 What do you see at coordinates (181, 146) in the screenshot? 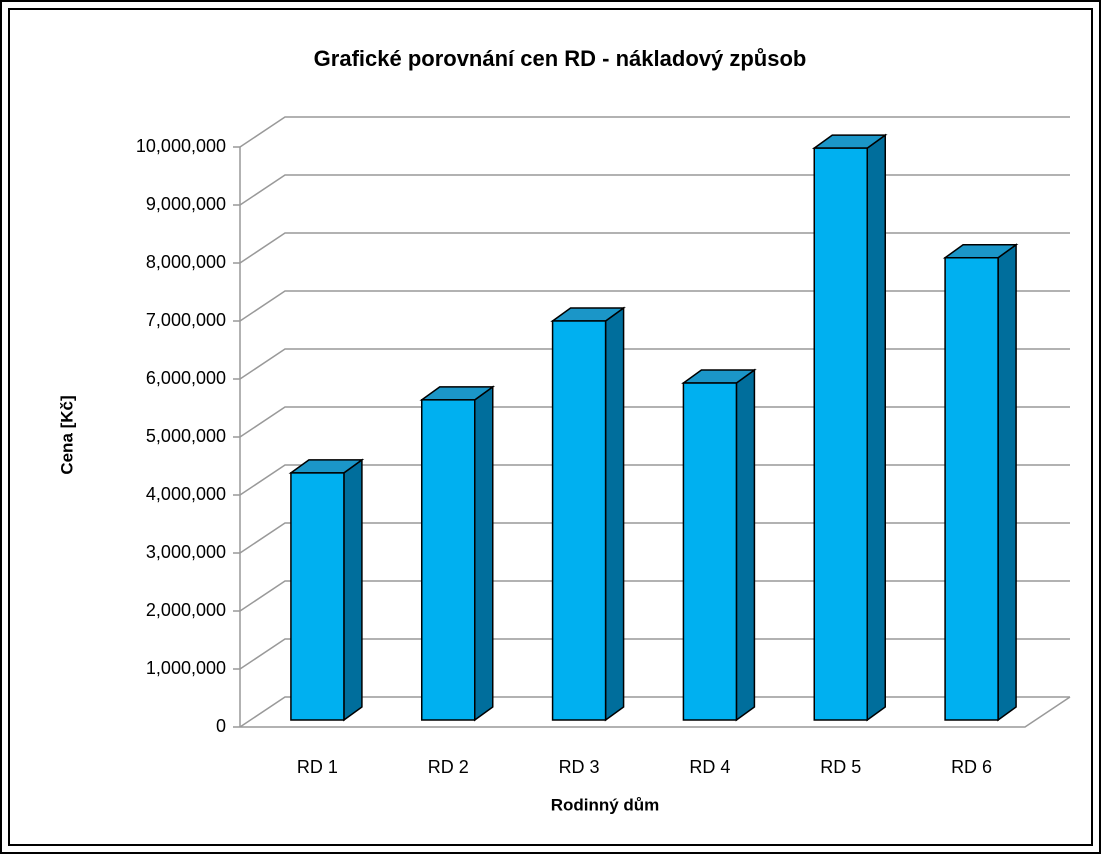
I see `y-tick-label: 10,000,000` at bounding box center [181, 146].